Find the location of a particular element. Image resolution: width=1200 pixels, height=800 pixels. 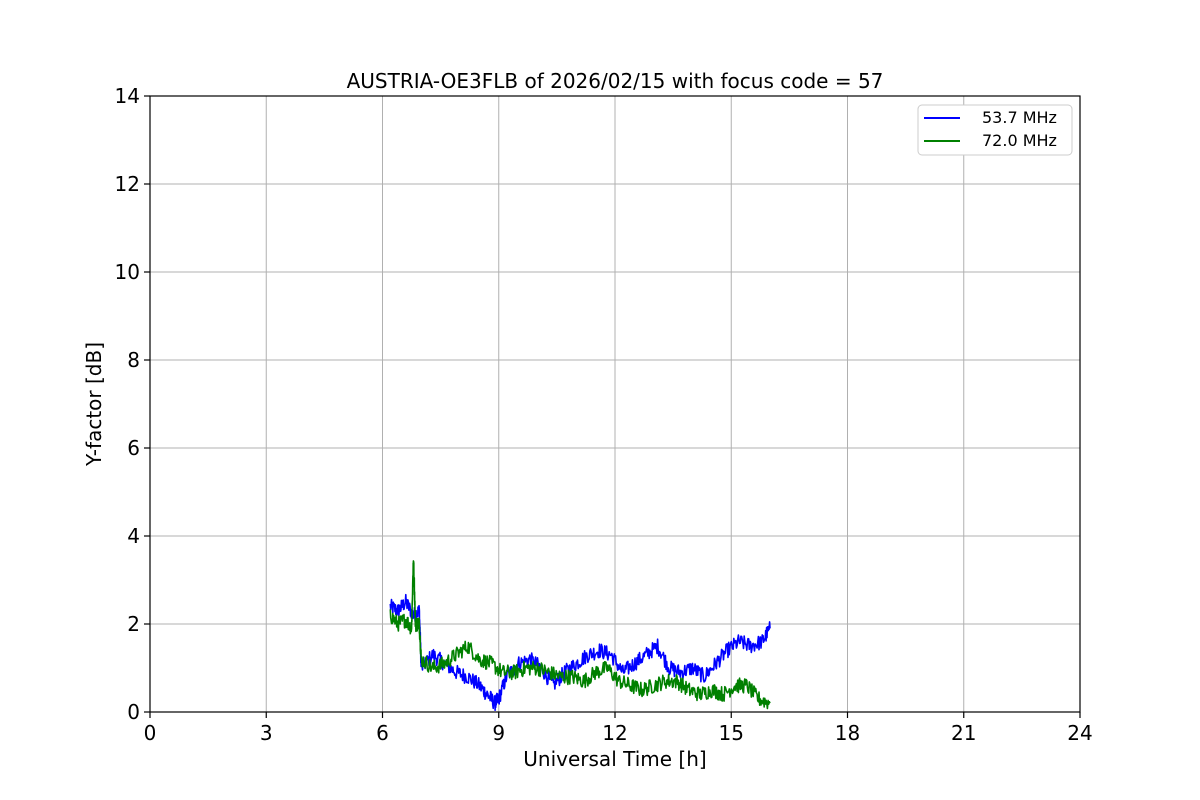

series-layer is located at coordinates (580, 635).